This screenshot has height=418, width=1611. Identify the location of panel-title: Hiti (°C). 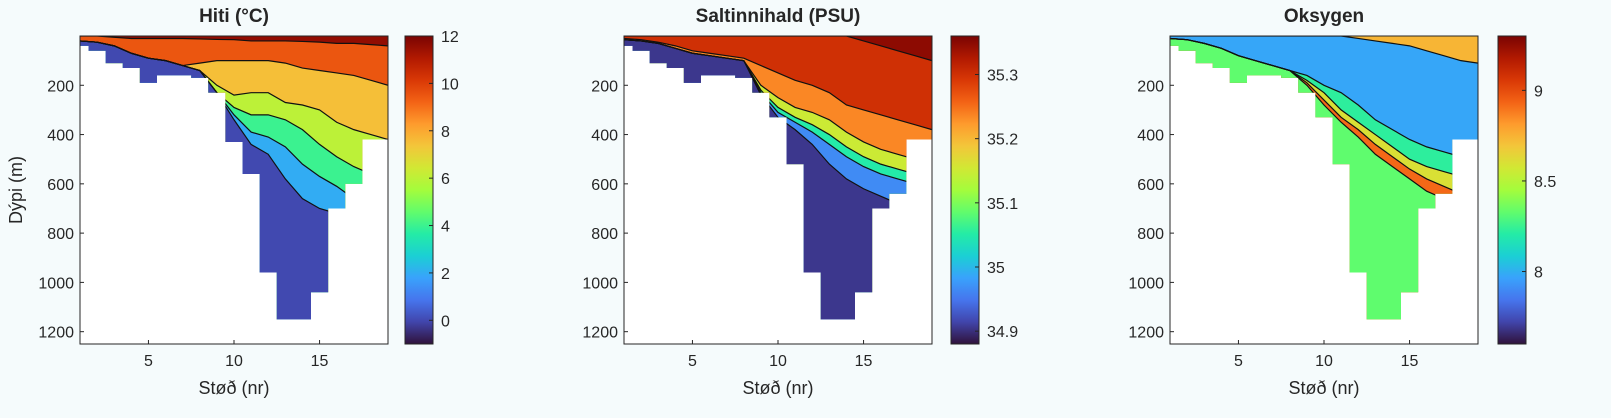
(234, 16).